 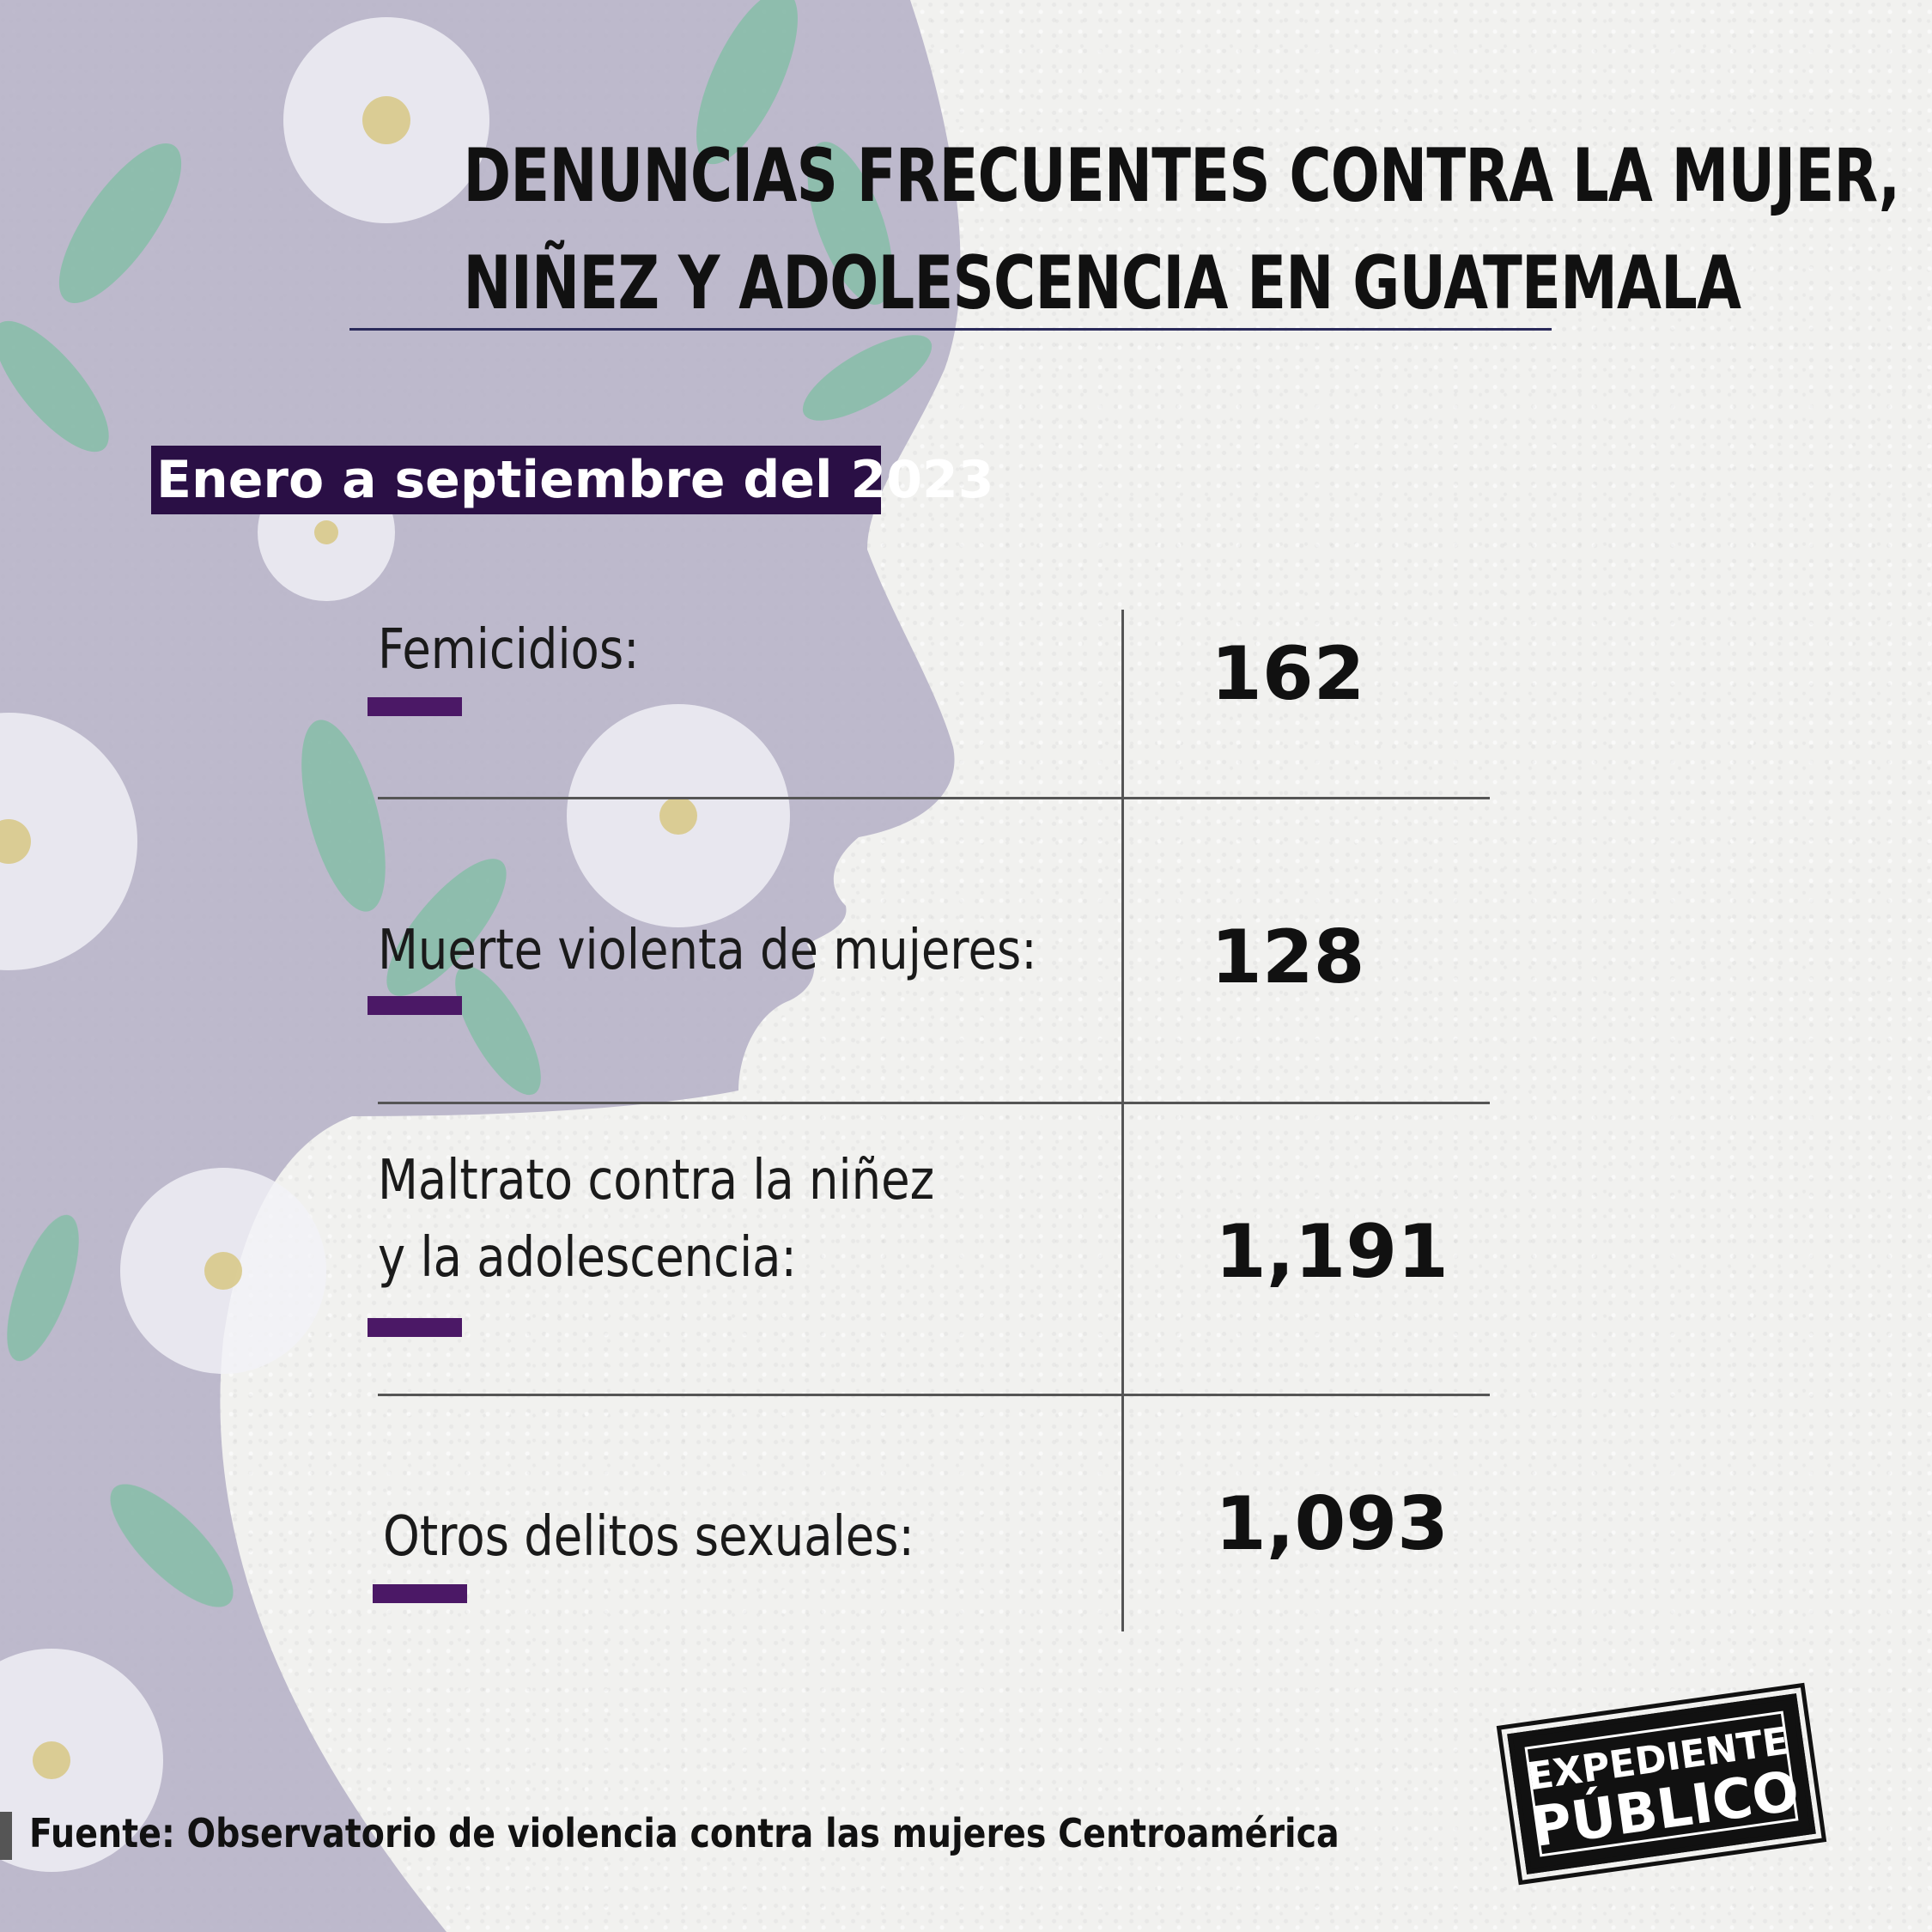 What do you see at coordinates (1182, 176) in the screenshot?
I see `page-title-line-1: DENUNCIAS FRECUENTES CONTRA LA MUJER,` at bounding box center [1182, 176].